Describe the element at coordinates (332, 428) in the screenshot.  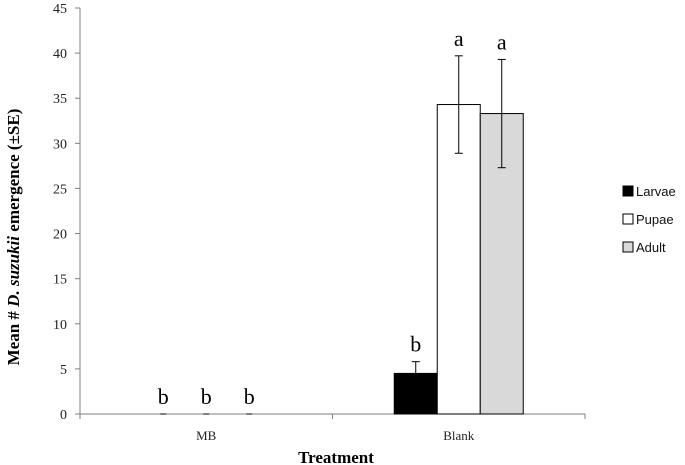
I see `x-axis: MB Blank` at that location.